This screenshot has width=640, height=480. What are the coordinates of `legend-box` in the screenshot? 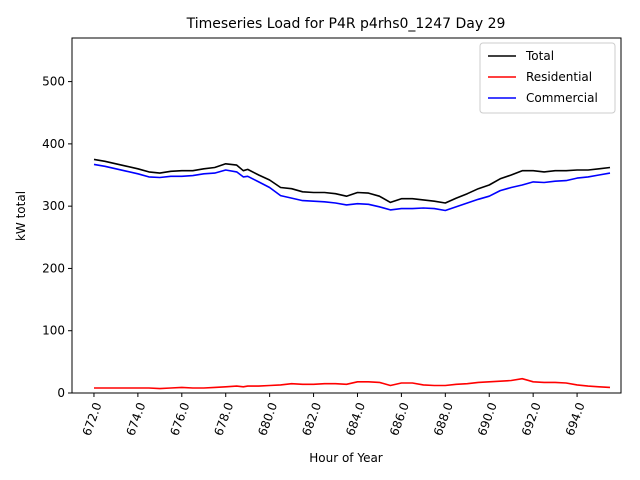 It's located at (547, 78).